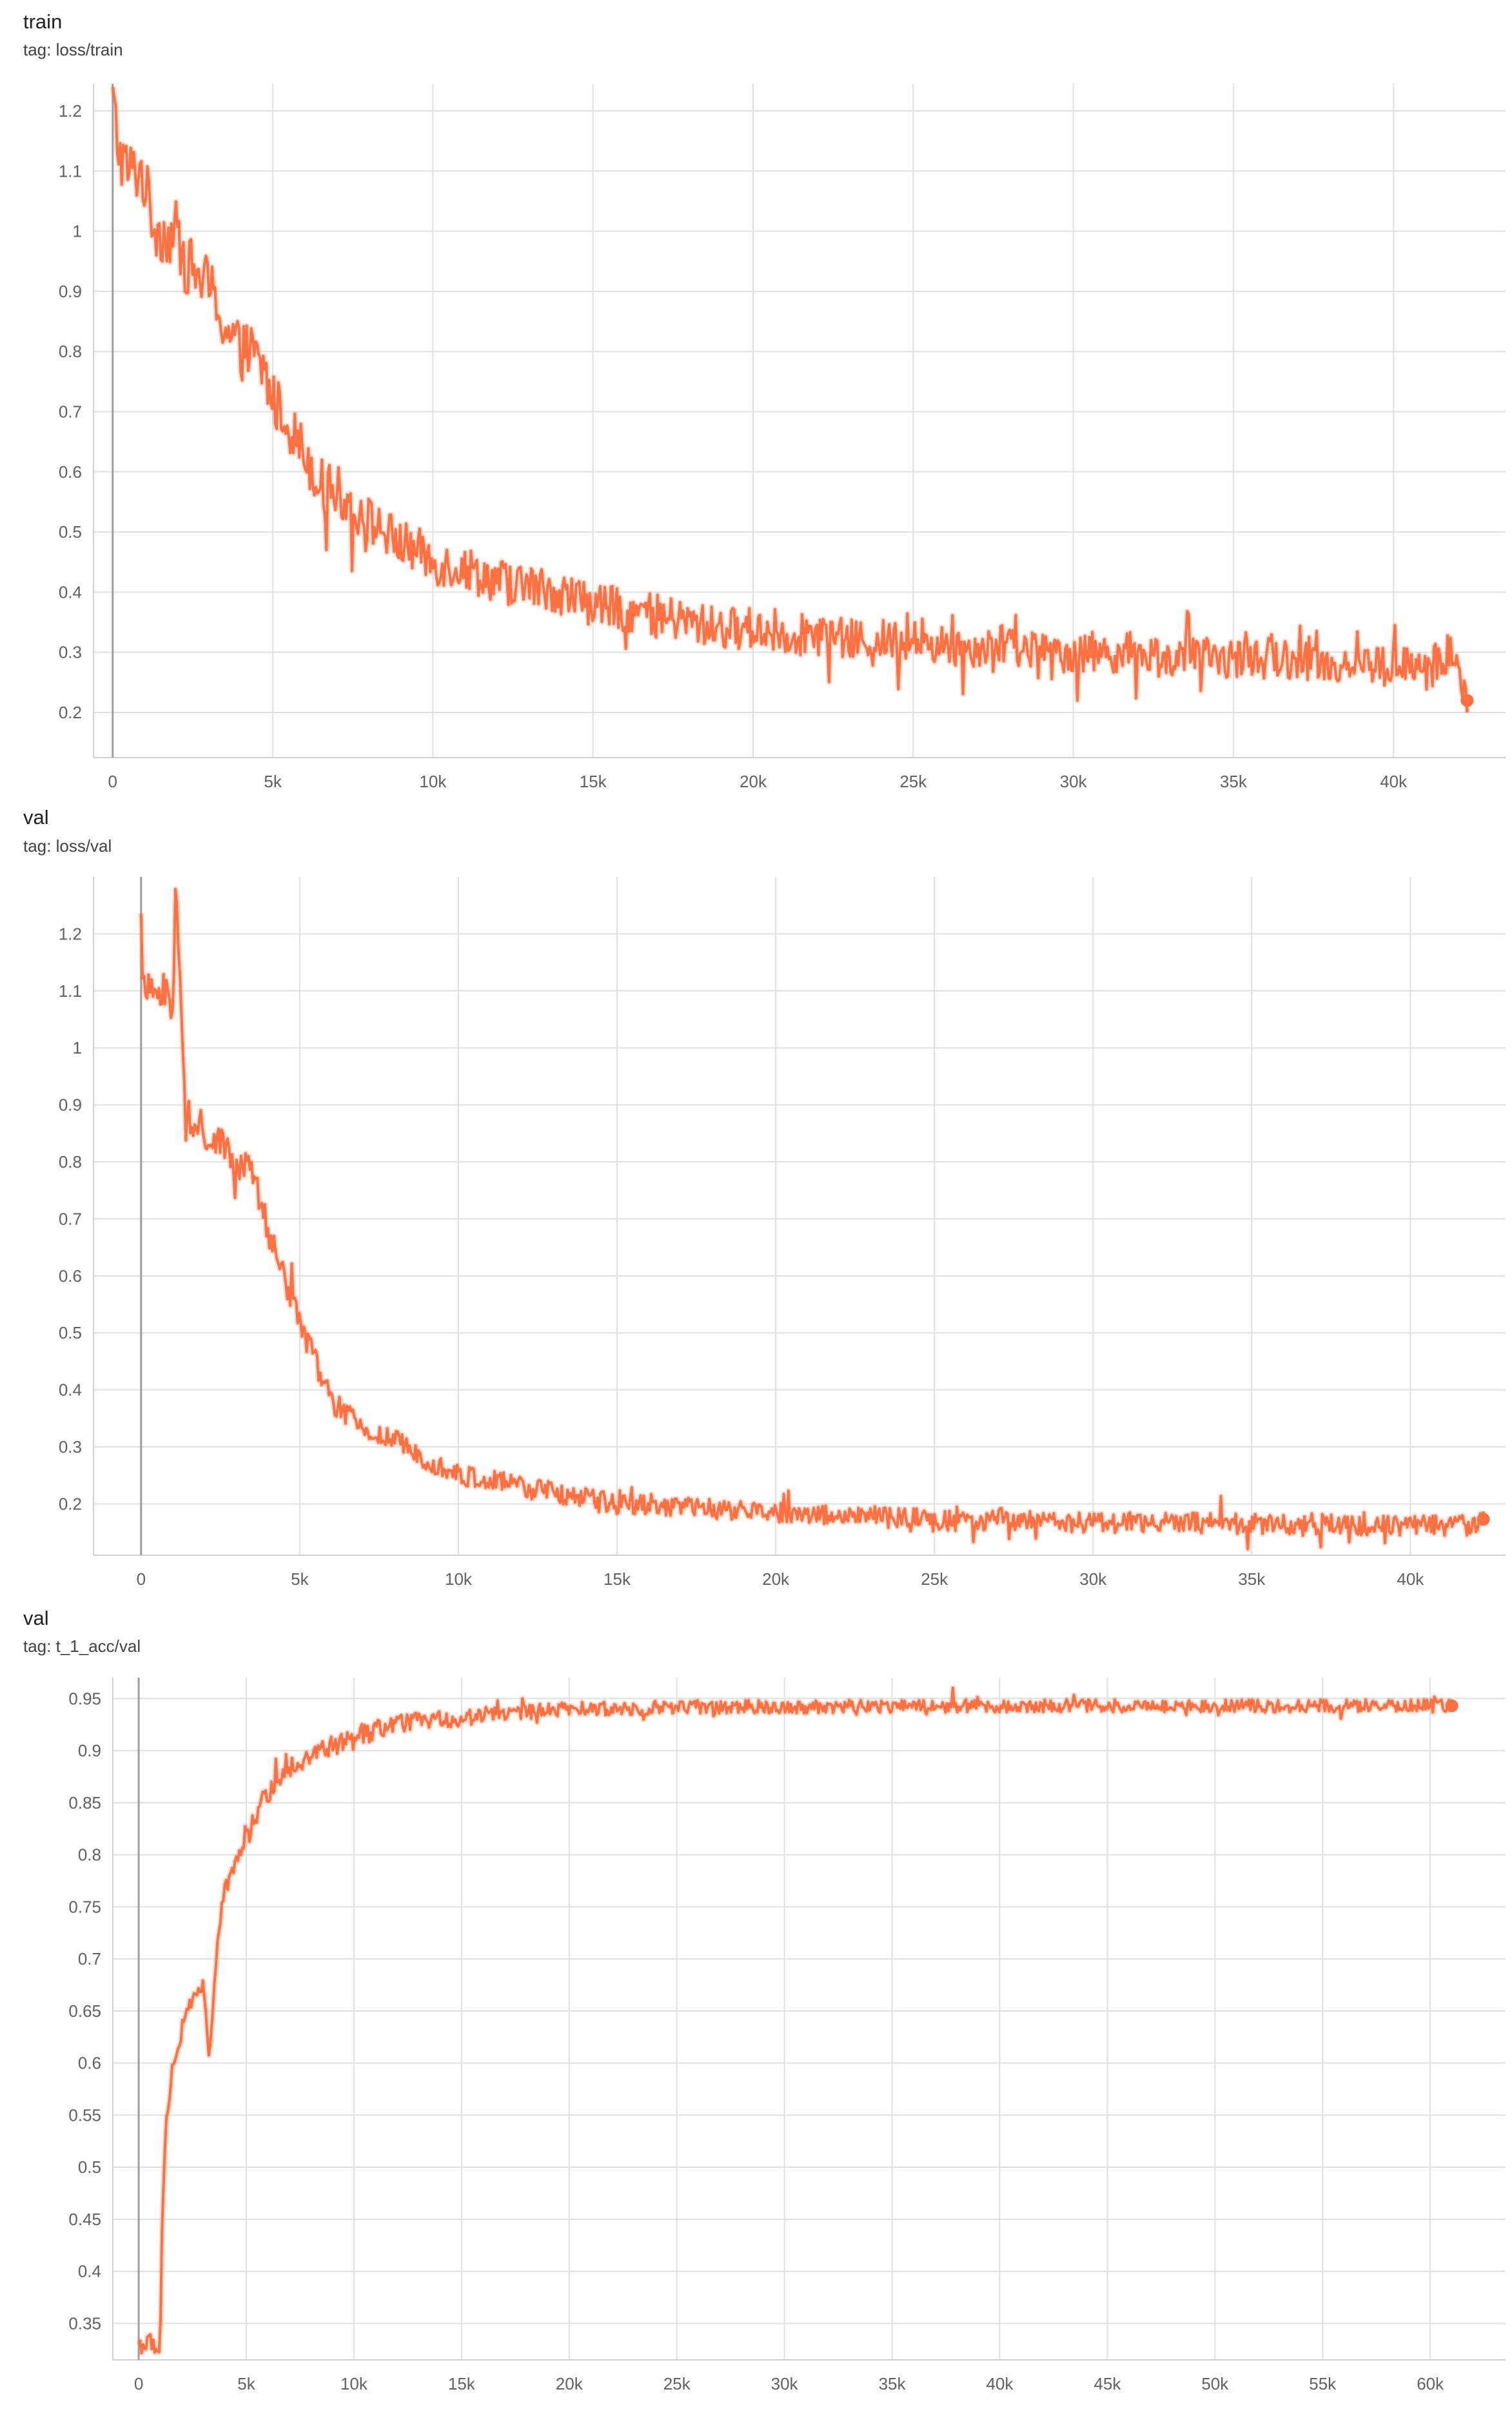 This screenshot has height=2425, width=1512. I want to click on x-tick-label: 45k, so click(1107, 2383).